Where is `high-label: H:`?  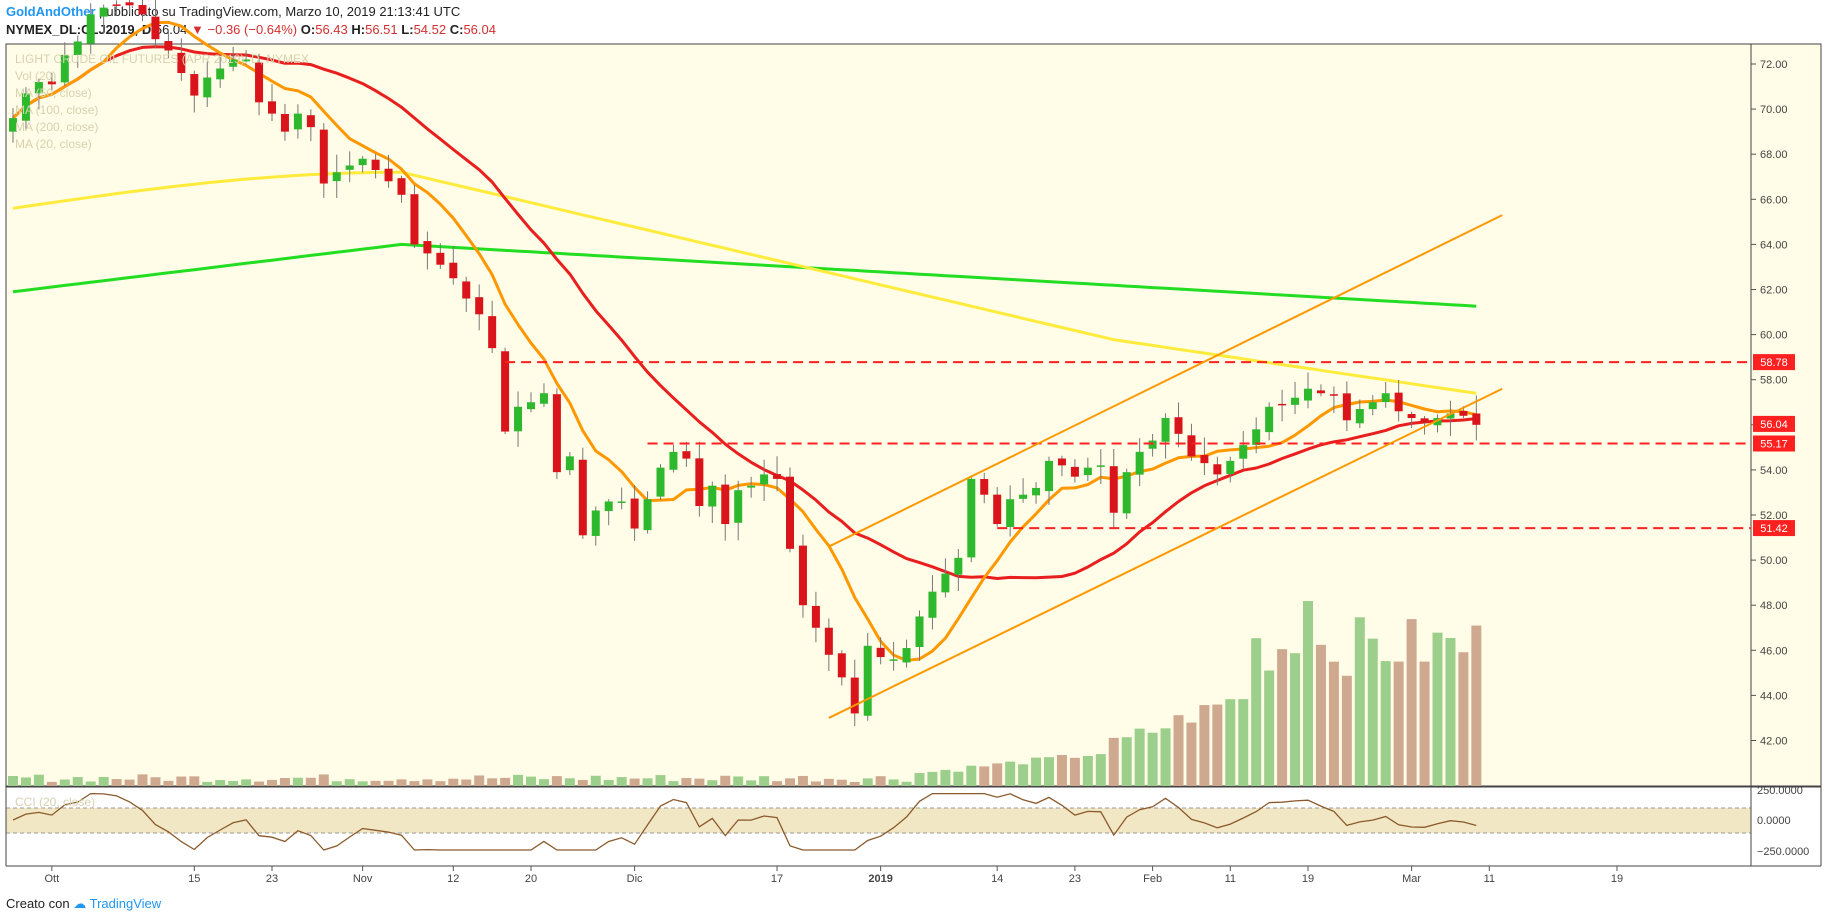 high-label: H: is located at coordinates (358, 29).